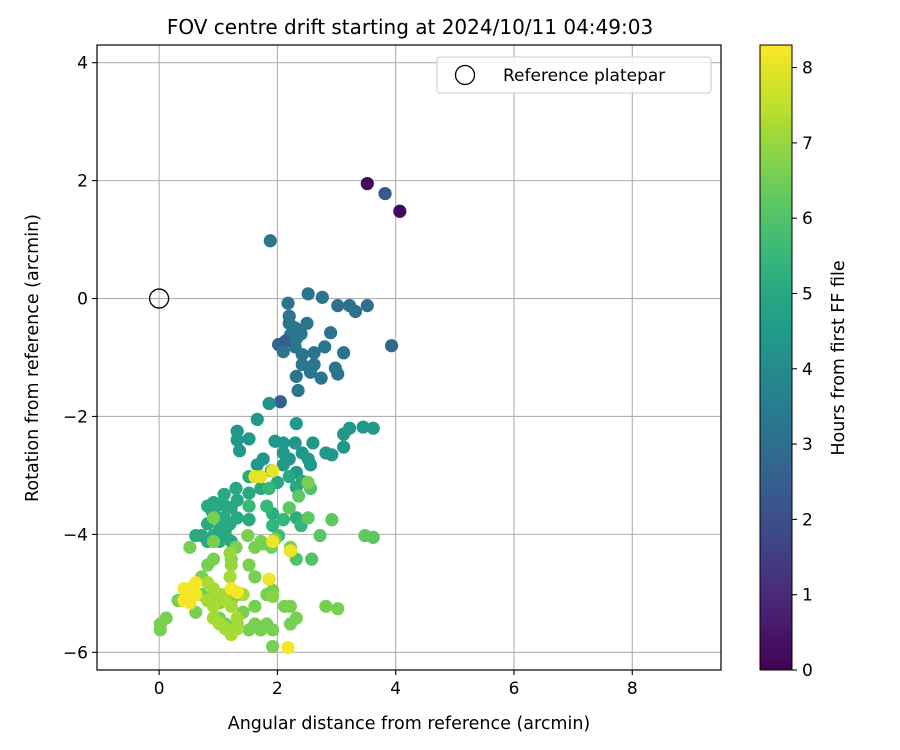 This screenshot has width=900, height=750. I want to click on colorbar-label: Hours from first FF file, so click(839, 357).